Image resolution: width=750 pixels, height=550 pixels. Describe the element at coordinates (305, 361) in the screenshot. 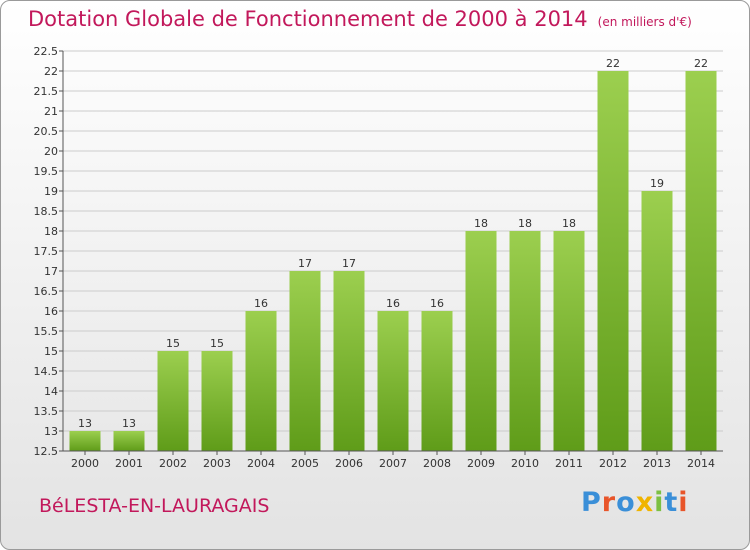

I see `bar-2005` at that location.